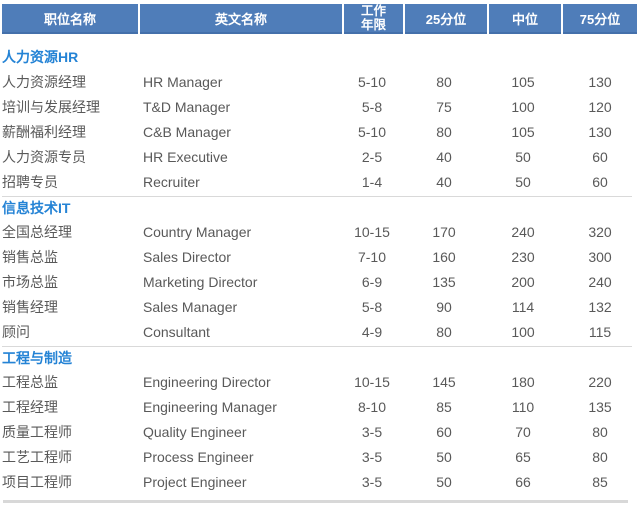 The image size is (640, 513). I want to click on cell-p75: 60, so click(600, 157).